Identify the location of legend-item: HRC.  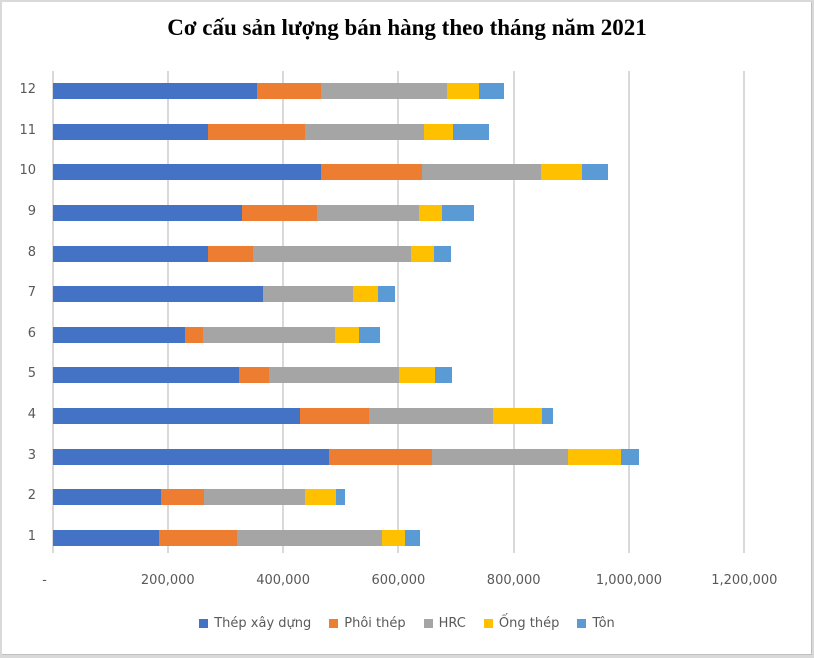
(444, 623).